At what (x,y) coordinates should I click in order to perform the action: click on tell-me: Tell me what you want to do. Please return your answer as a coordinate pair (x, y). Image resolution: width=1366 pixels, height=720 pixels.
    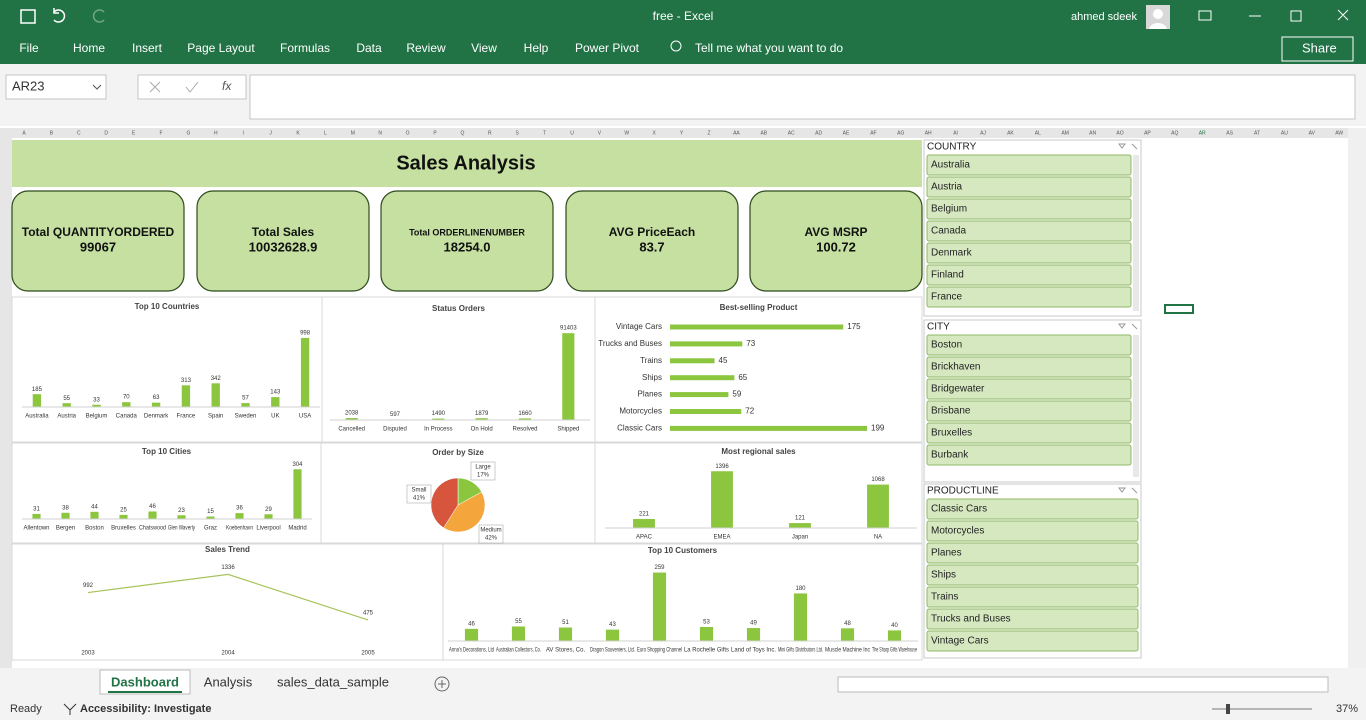
    Looking at the image, I should click on (769, 48).